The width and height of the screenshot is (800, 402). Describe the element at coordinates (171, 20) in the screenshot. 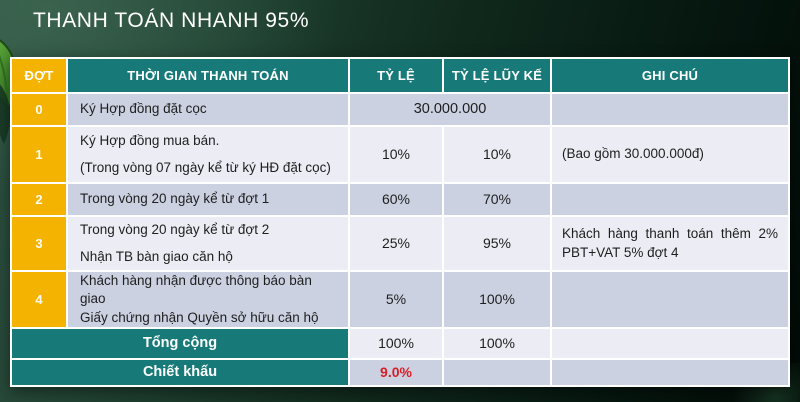

I see `page-title: THANH TOÁN NHANH 95%` at that location.